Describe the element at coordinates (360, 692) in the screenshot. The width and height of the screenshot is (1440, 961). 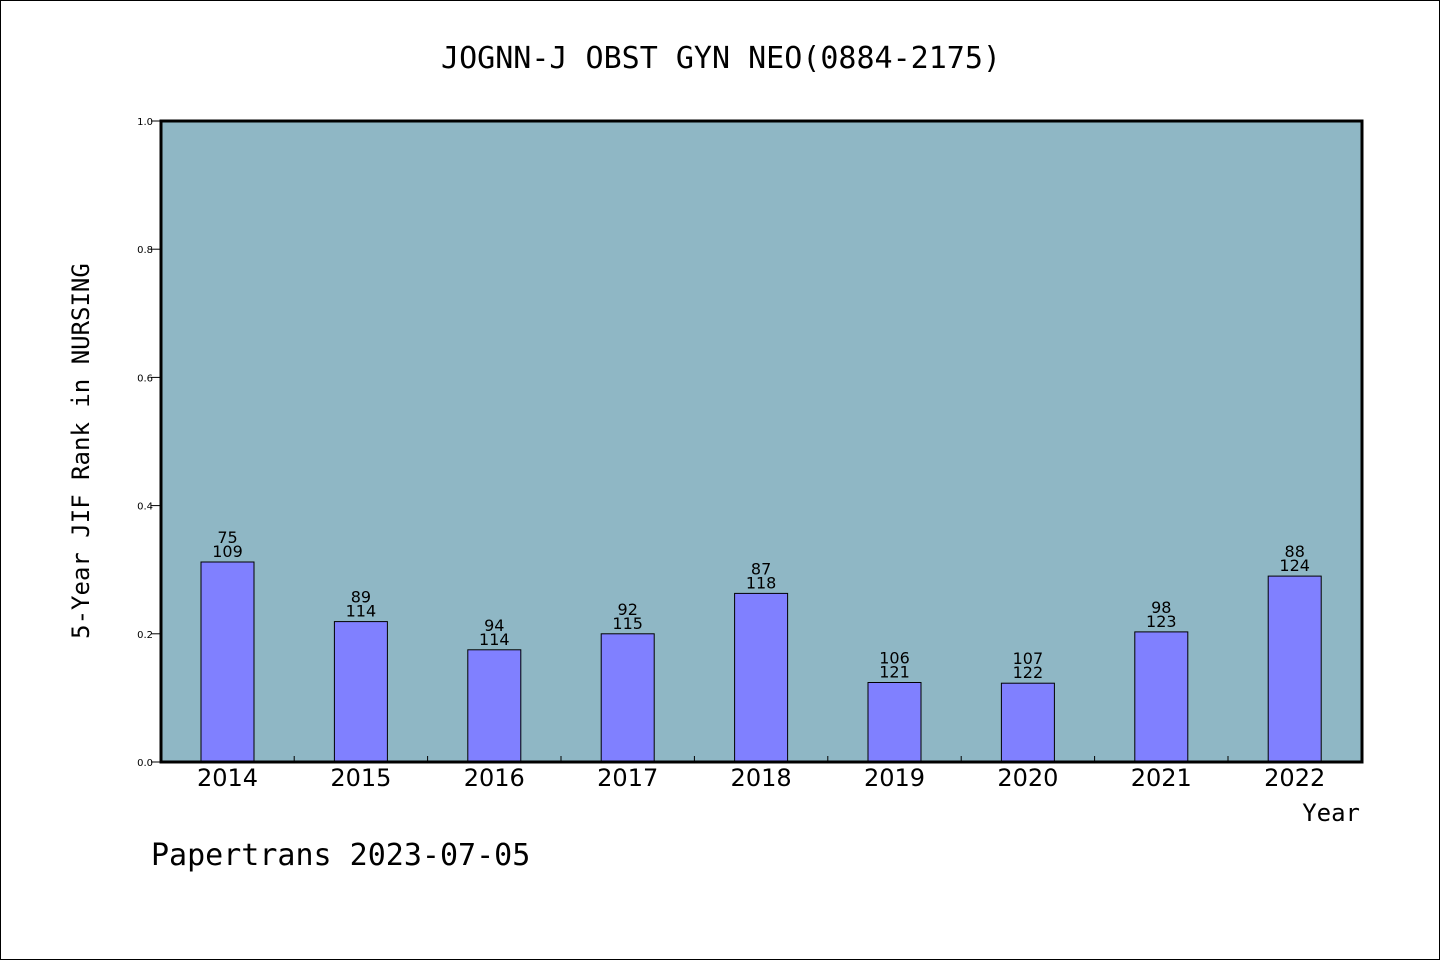
I see `bar-2015` at that location.